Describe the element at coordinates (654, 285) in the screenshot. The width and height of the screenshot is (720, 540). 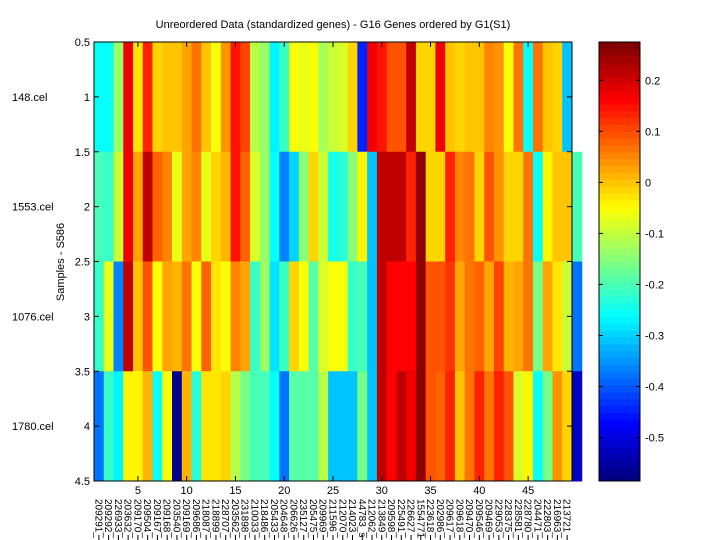
I see `colorbar-tick-label: -0.2` at that location.